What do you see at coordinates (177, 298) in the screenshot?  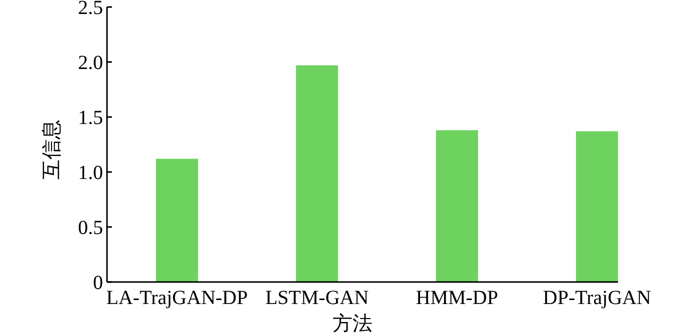 I see `x-tick-label: LA-TrajGAN-DP` at bounding box center [177, 298].